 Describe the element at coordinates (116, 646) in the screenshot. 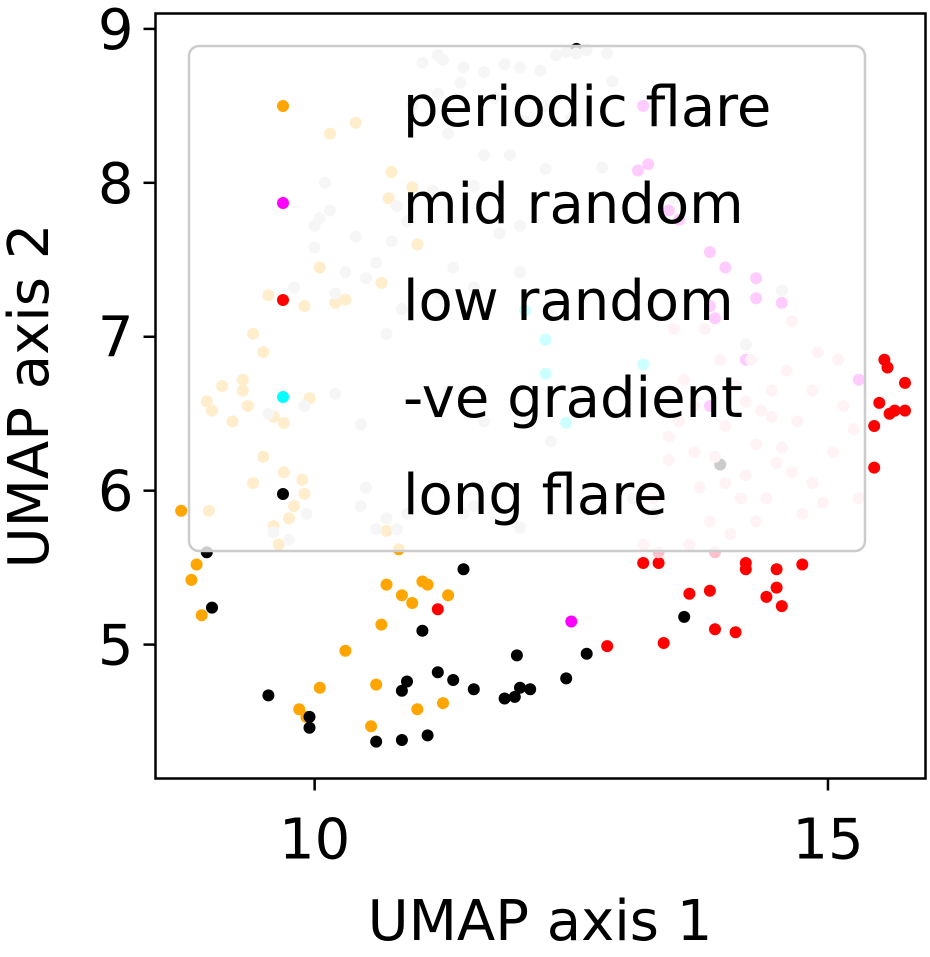

I see `y-tick-label: 5` at that location.